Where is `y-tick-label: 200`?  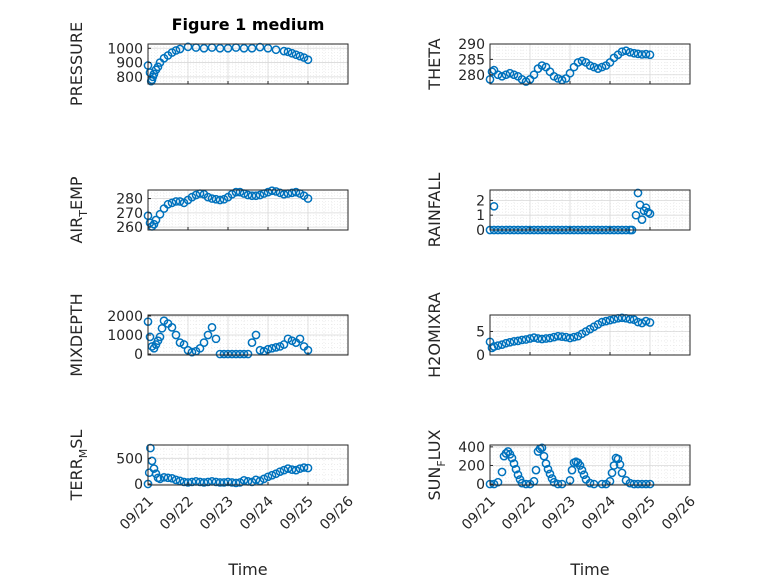 y-tick-label: 200 is located at coordinates (471, 466).